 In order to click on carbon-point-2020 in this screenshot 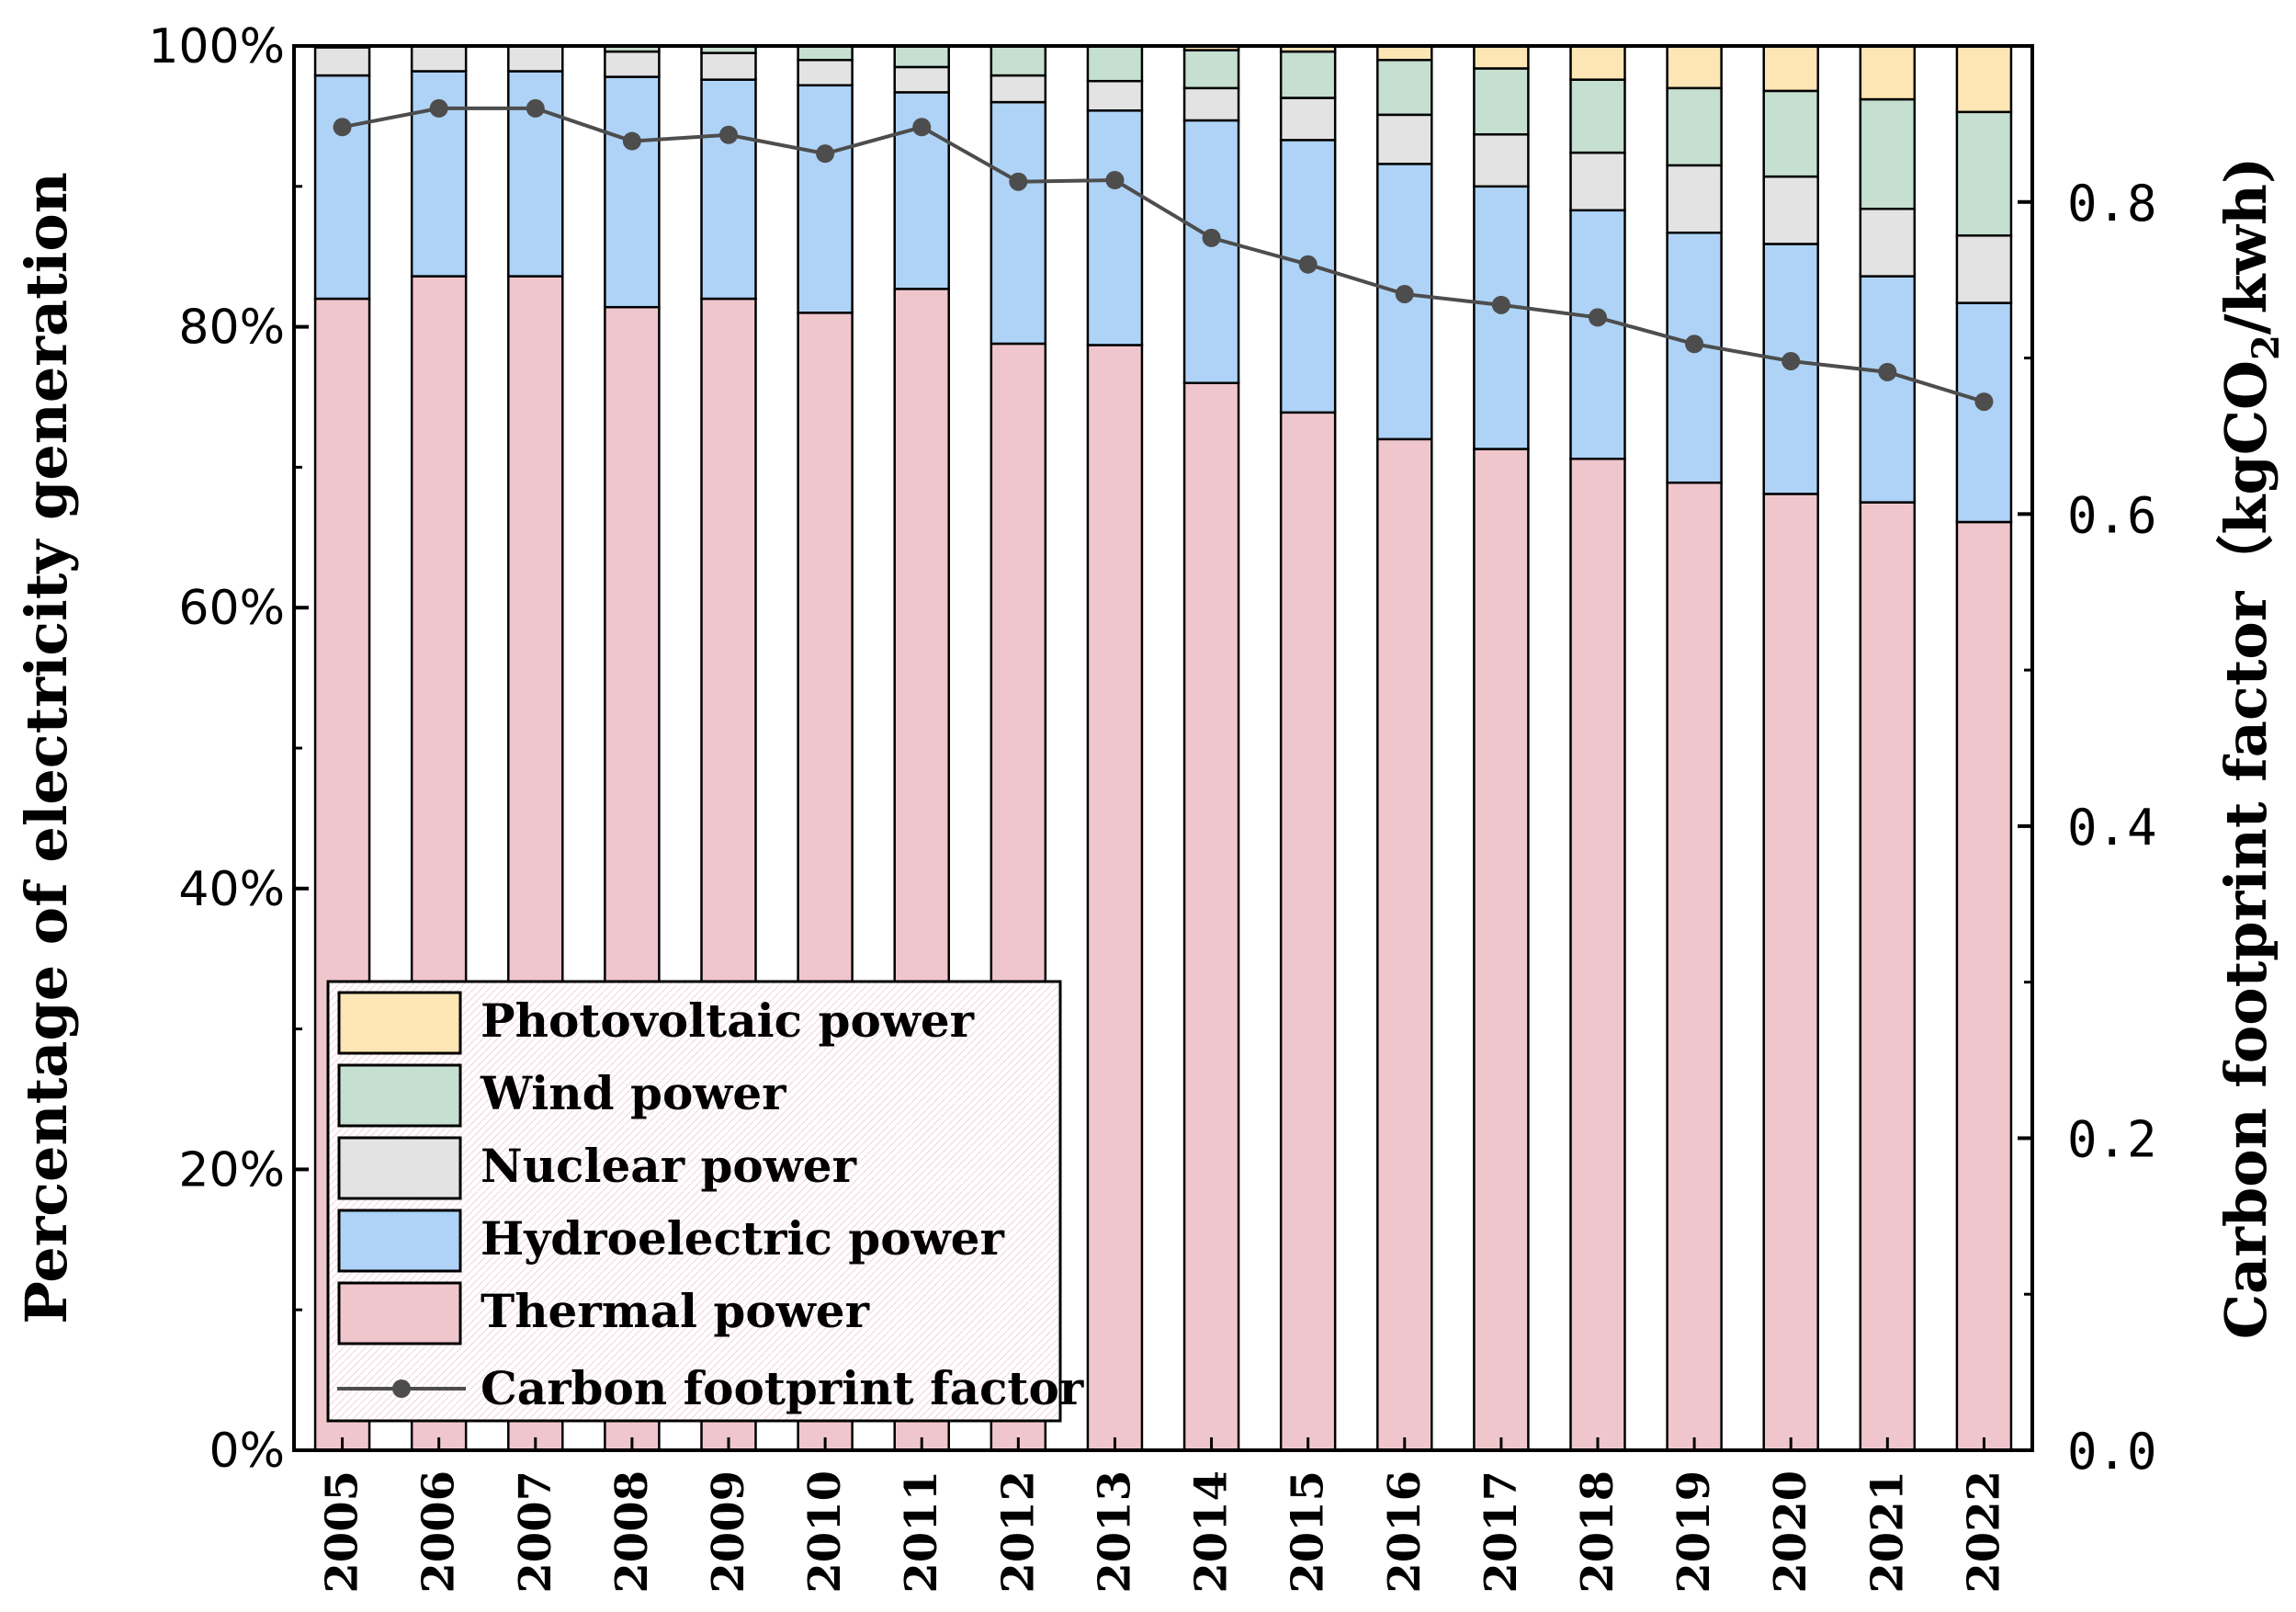, I will do `click(1791, 360)`.